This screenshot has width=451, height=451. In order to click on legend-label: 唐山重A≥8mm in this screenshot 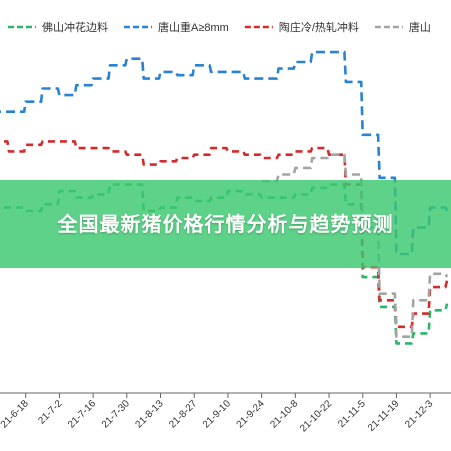, I will do `click(193, 27)`.